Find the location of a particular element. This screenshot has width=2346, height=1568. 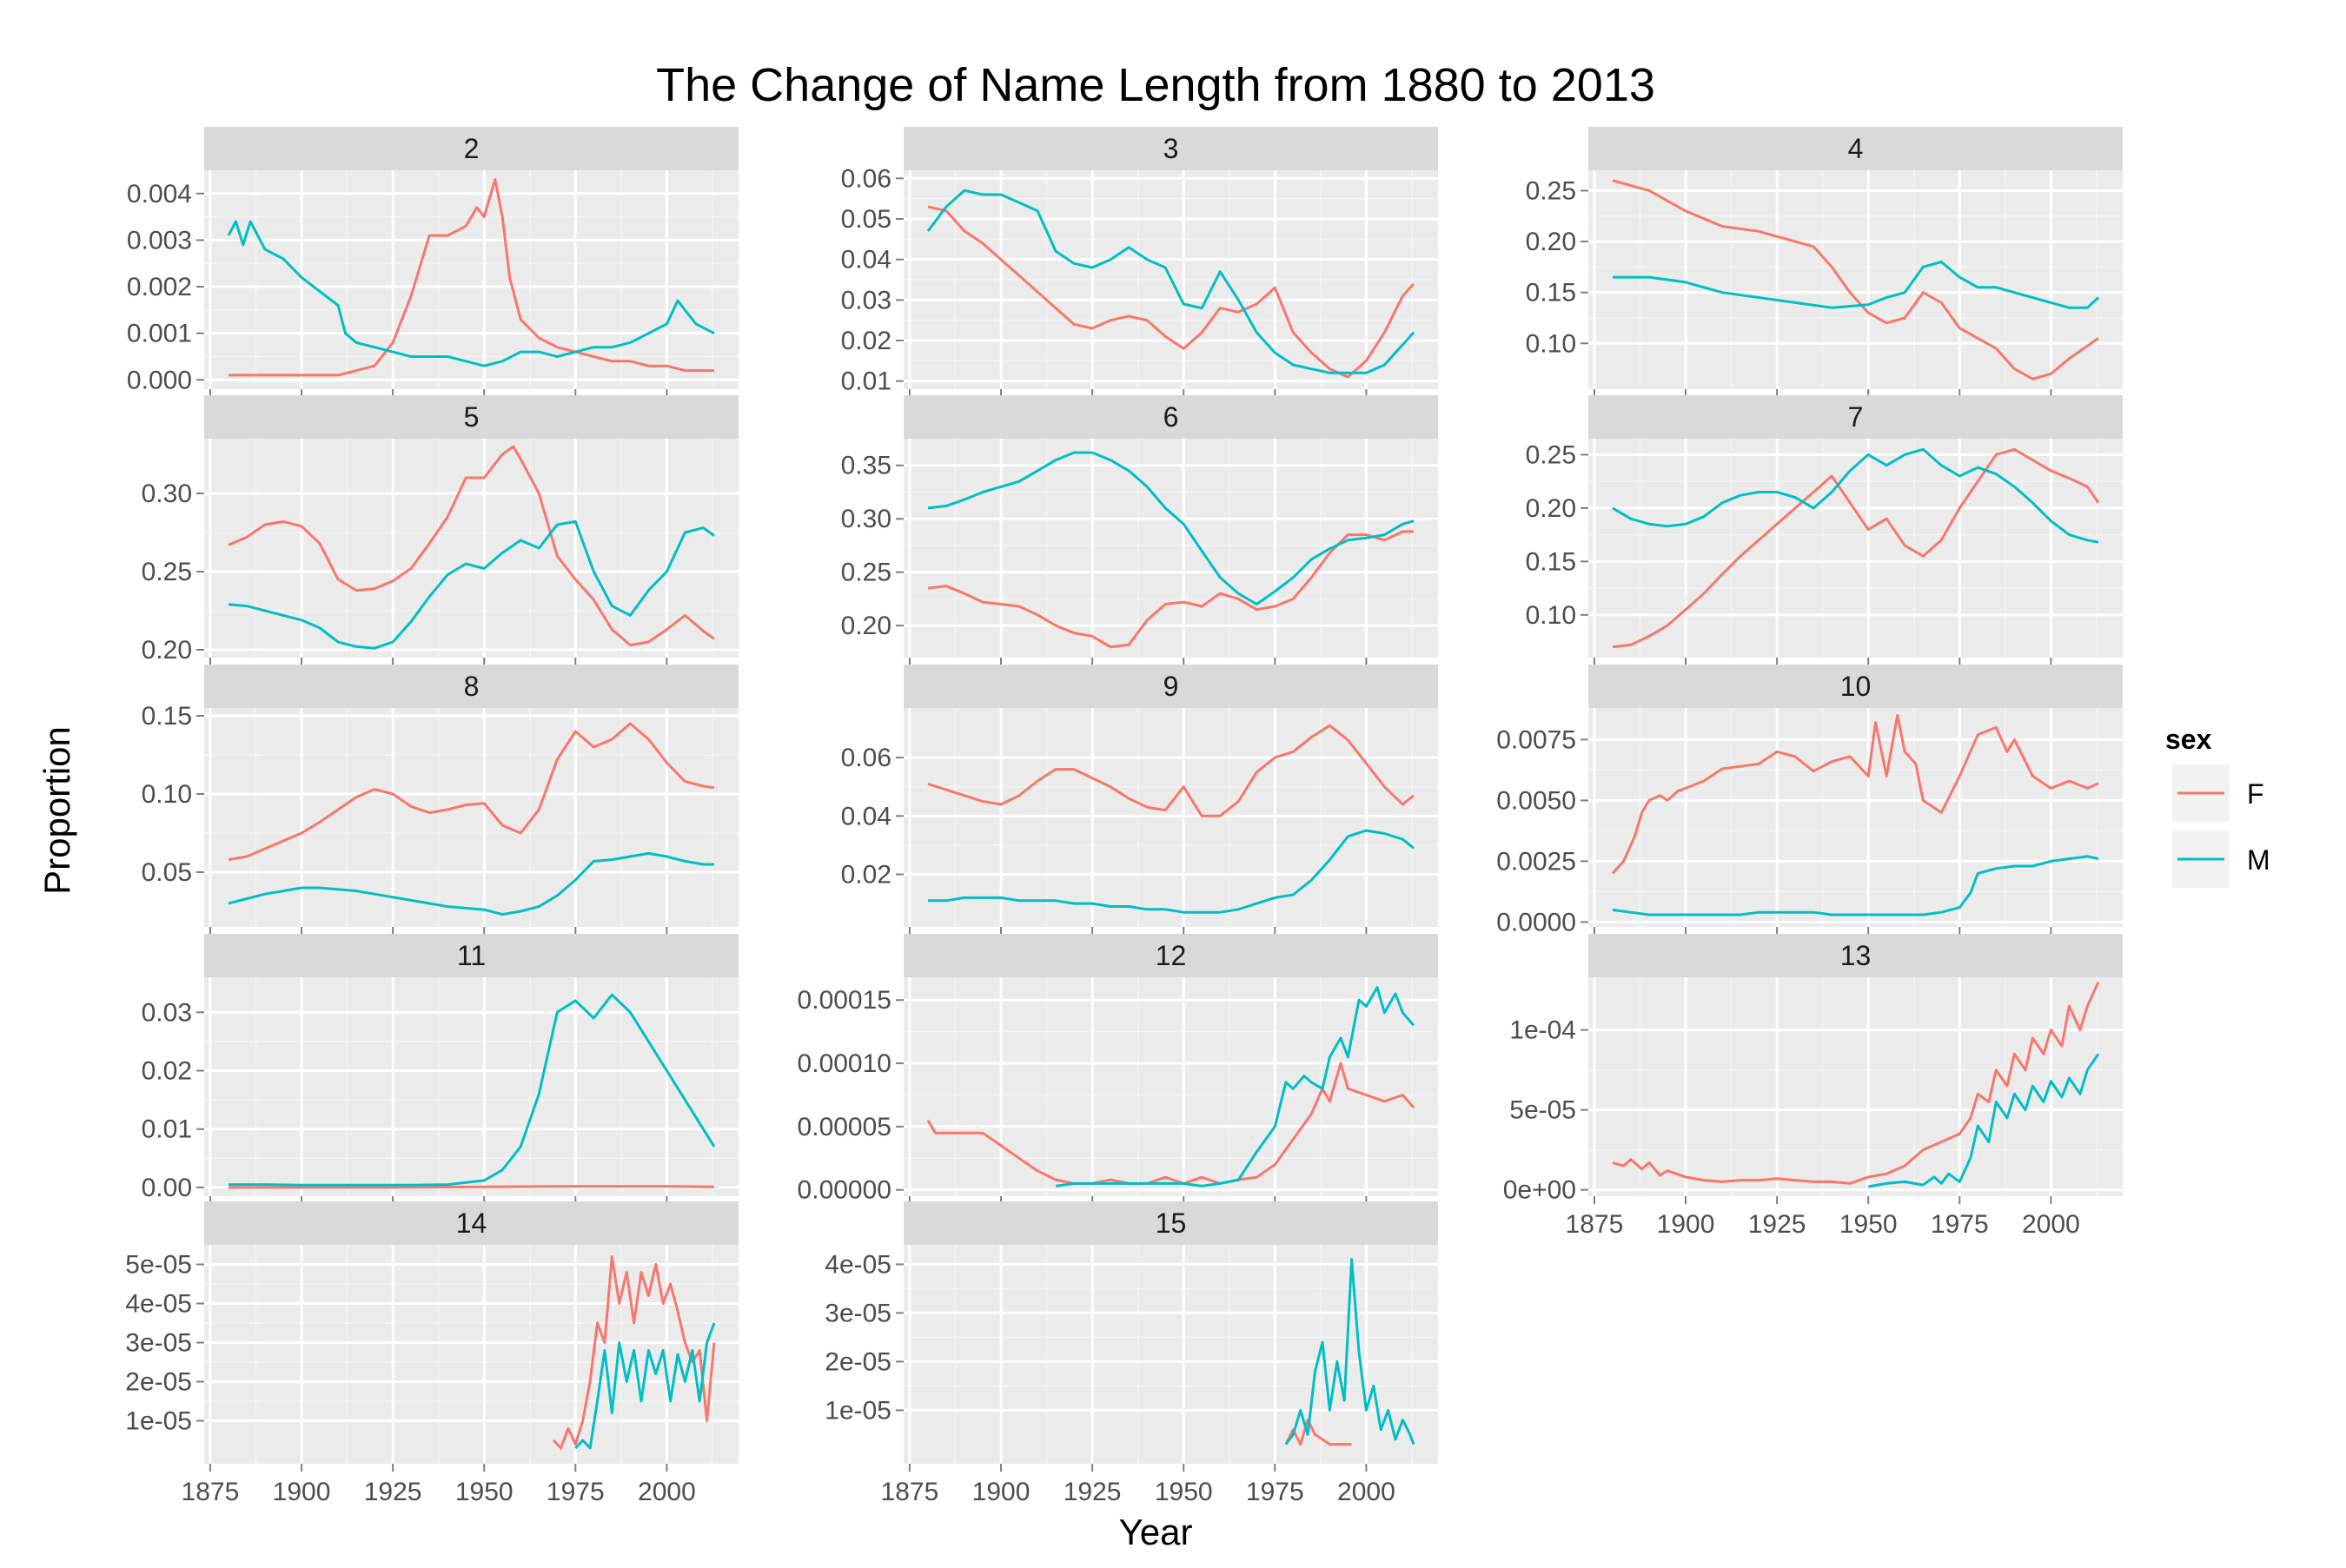

y-tick-label: 0.30 is located at coordinates (167, 494).